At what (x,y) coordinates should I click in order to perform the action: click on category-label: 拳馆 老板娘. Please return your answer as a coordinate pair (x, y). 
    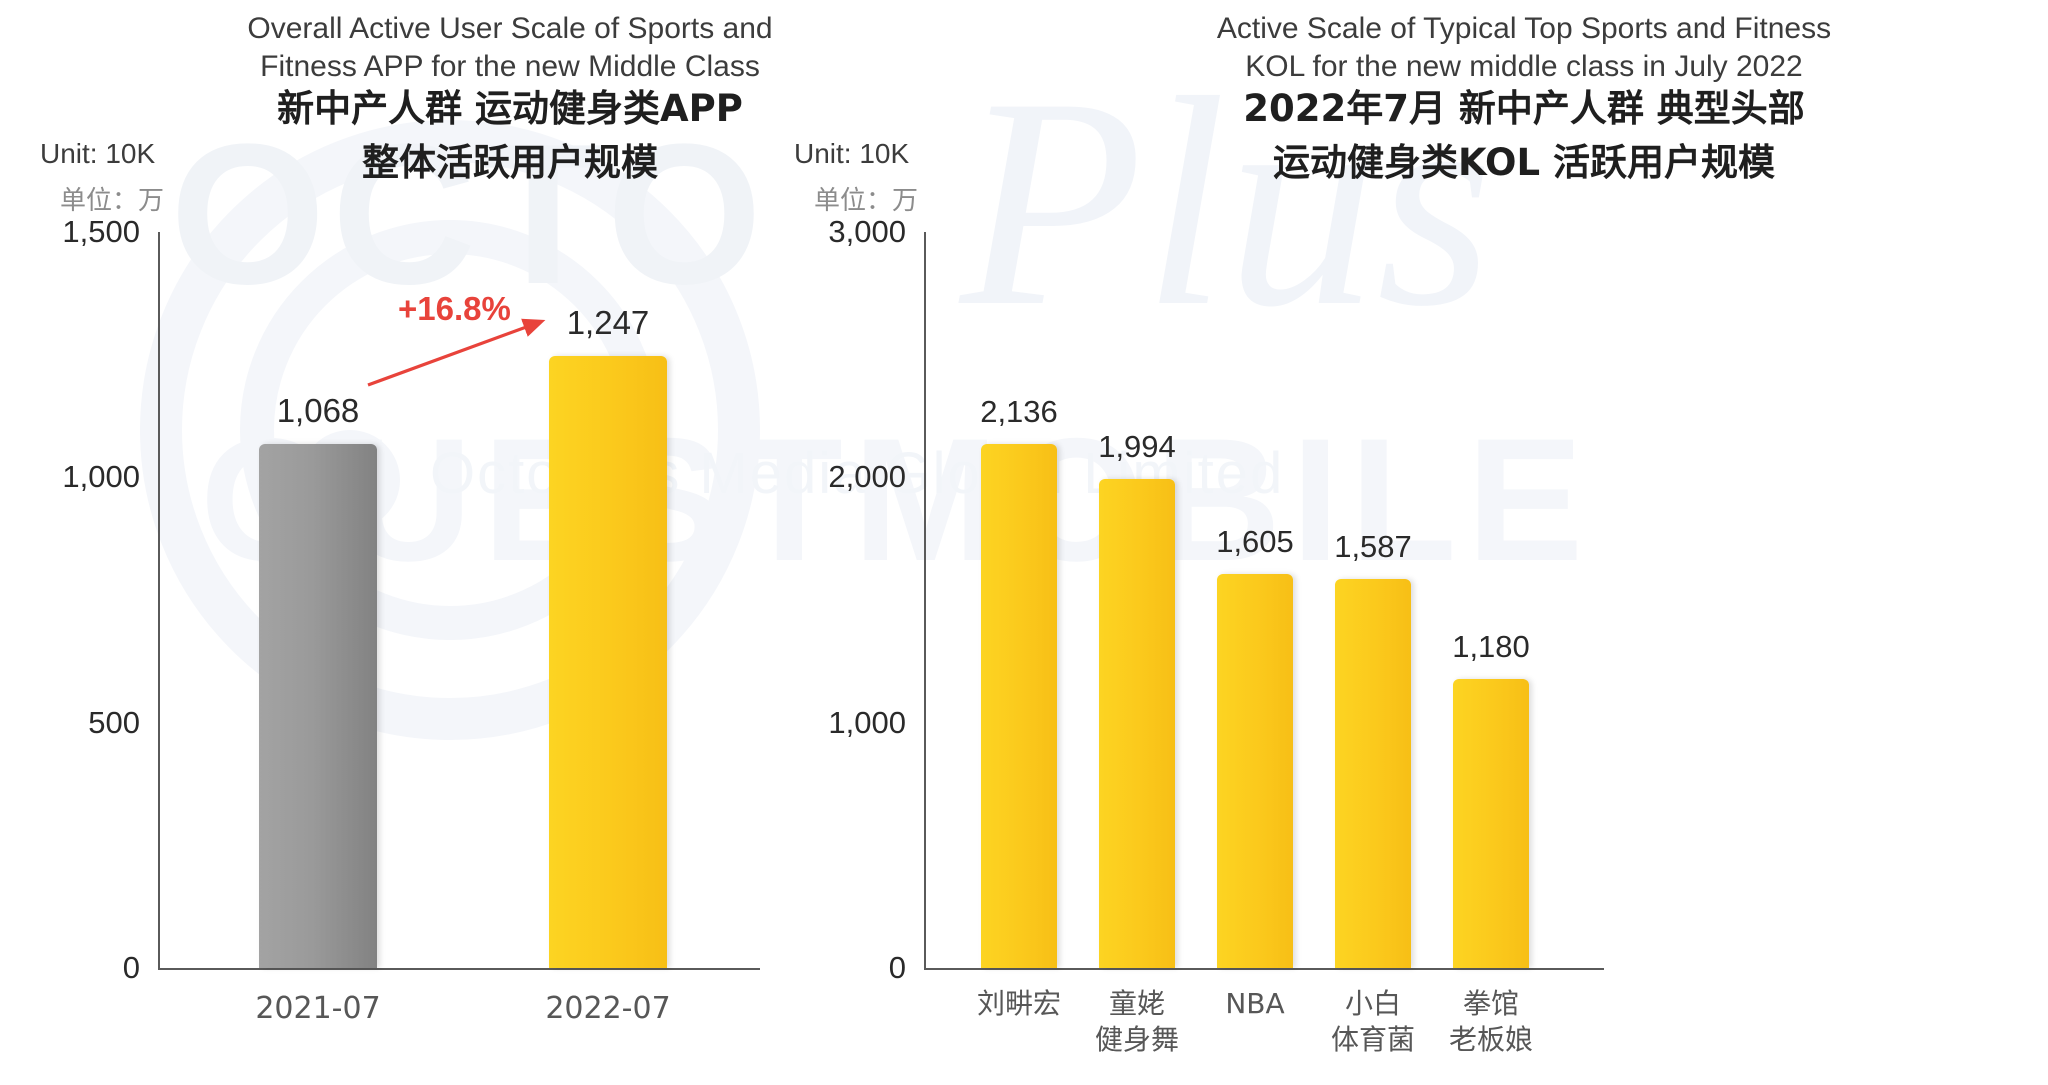
    Looking at the image, I should click on (1490, 1021).